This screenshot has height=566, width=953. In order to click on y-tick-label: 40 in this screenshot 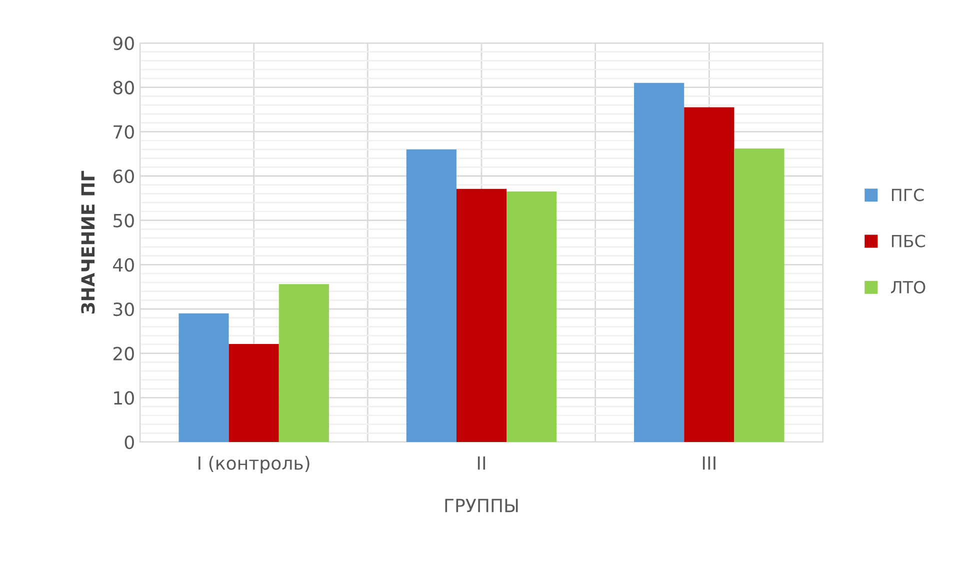, I will do `click(123, 265)`.